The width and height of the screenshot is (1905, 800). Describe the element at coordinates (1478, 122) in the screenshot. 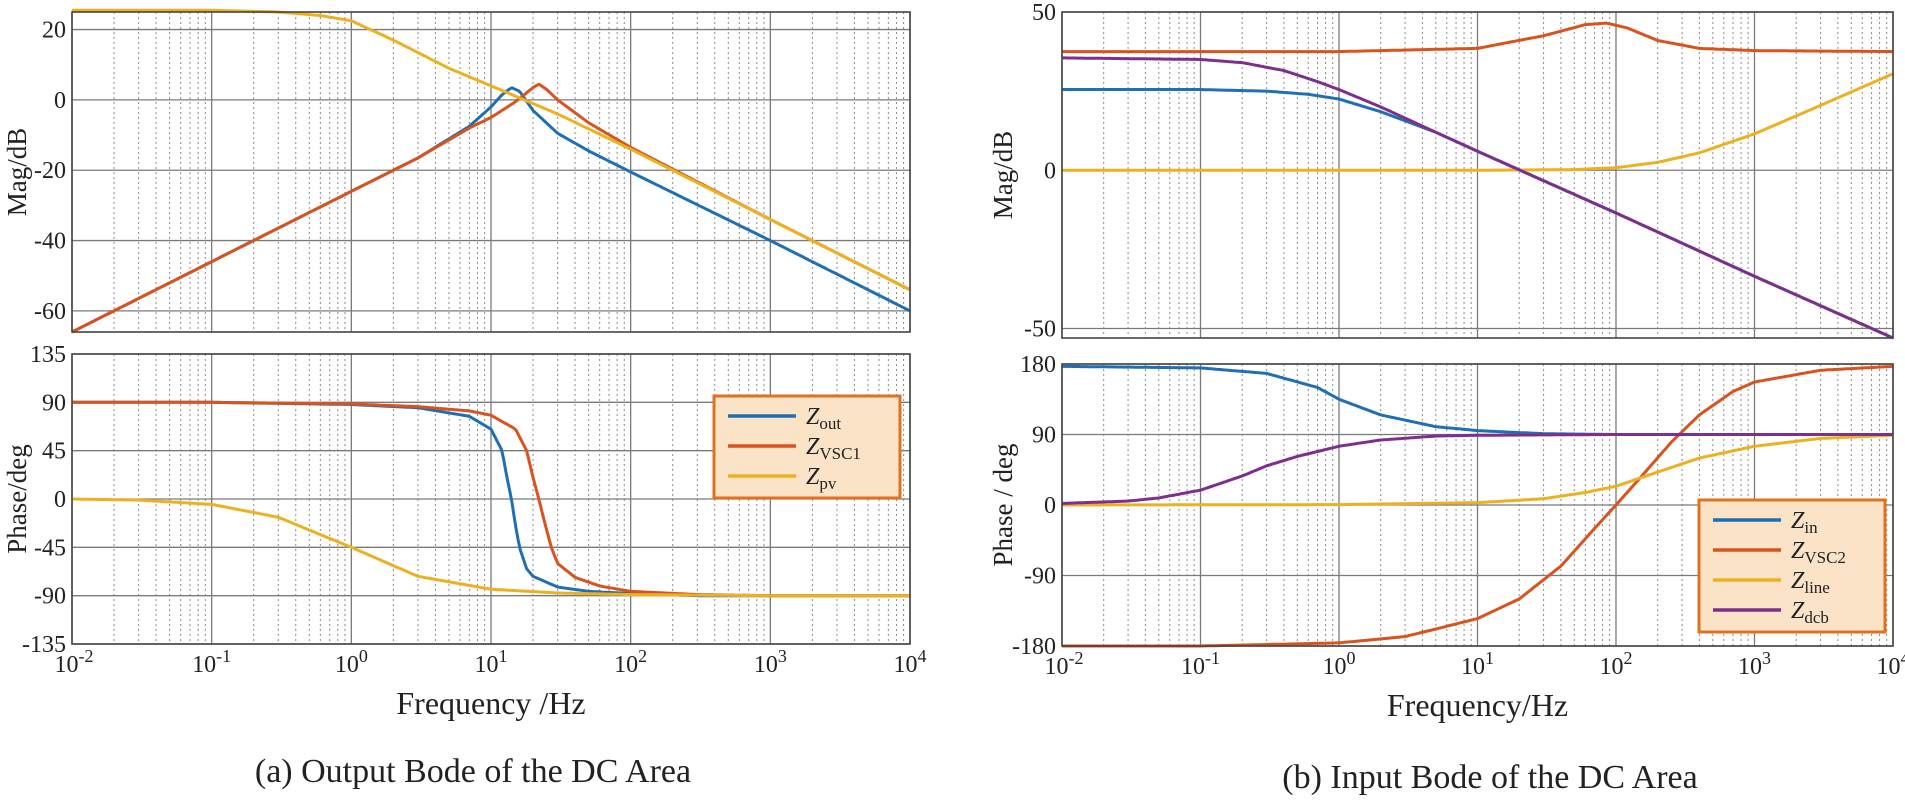

I see `b-mag-series-line` at that location.